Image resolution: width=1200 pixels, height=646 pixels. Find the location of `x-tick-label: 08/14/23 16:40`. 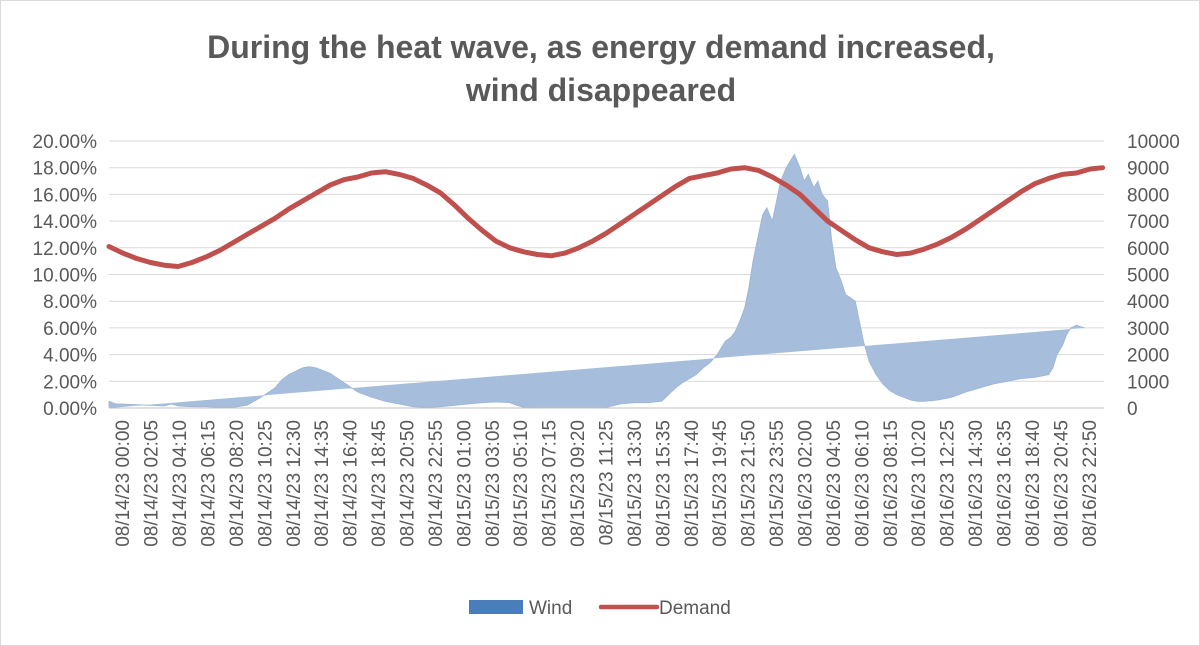

x-tick-label: 08/14/23 16:40 is located at coordinates (351, 483).